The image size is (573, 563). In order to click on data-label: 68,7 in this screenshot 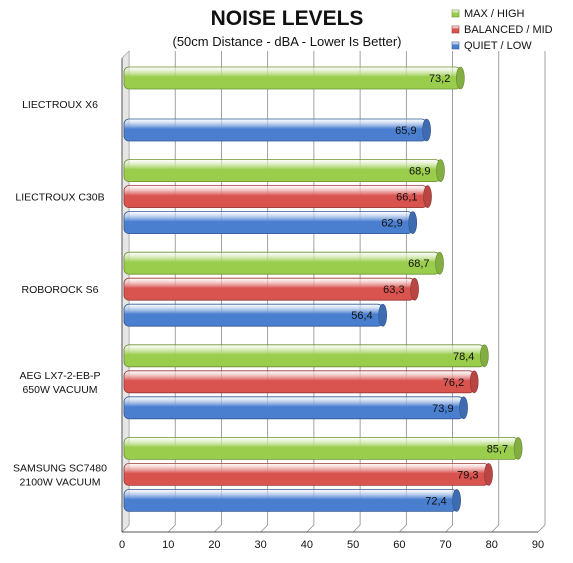, I will do `click(418, 264)`.